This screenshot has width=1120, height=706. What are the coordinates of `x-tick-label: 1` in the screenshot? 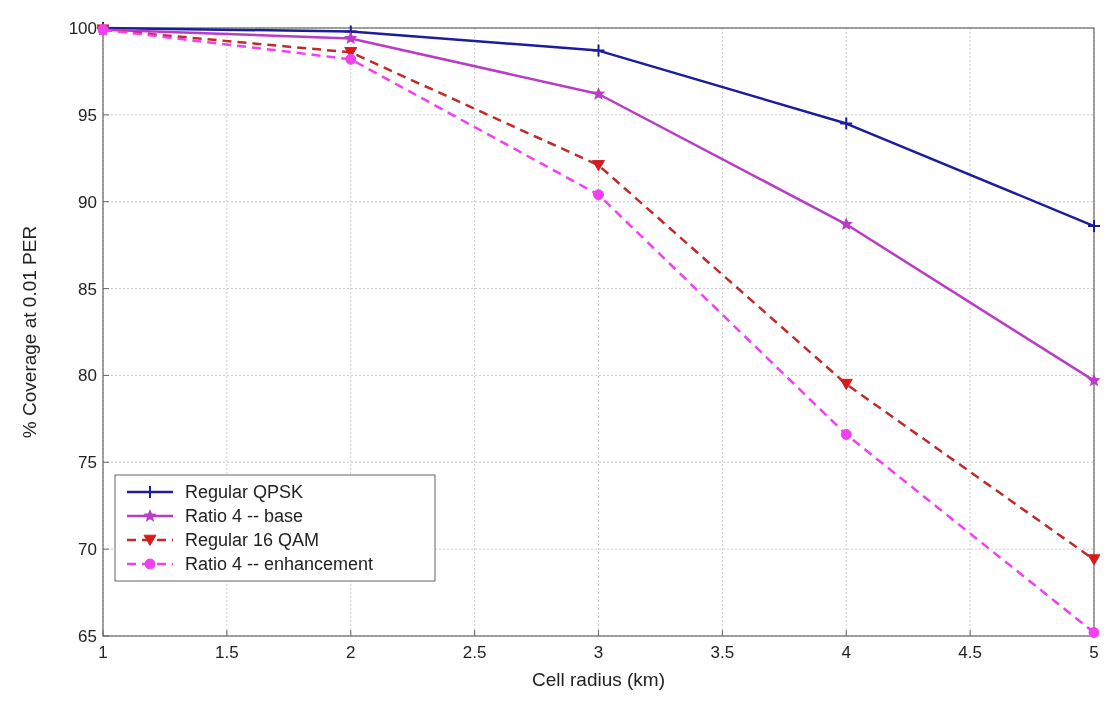 It's located at (103, 652).